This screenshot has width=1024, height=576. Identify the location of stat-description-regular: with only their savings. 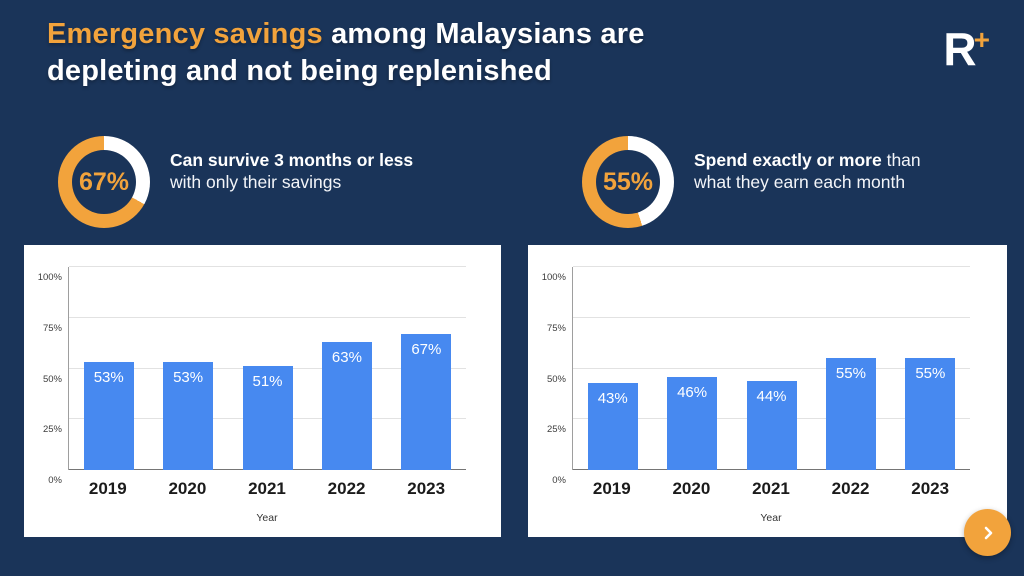
(256, 182).